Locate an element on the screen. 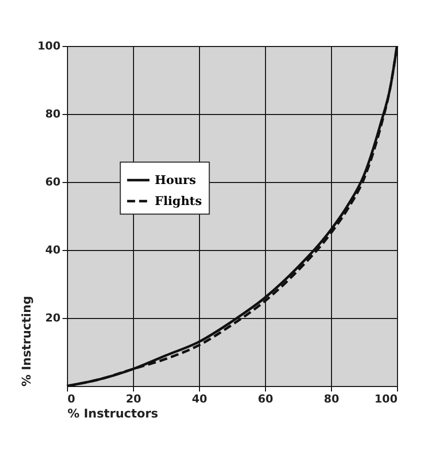  y-axis-title: % Instructing is located at coordinates (27, 341).